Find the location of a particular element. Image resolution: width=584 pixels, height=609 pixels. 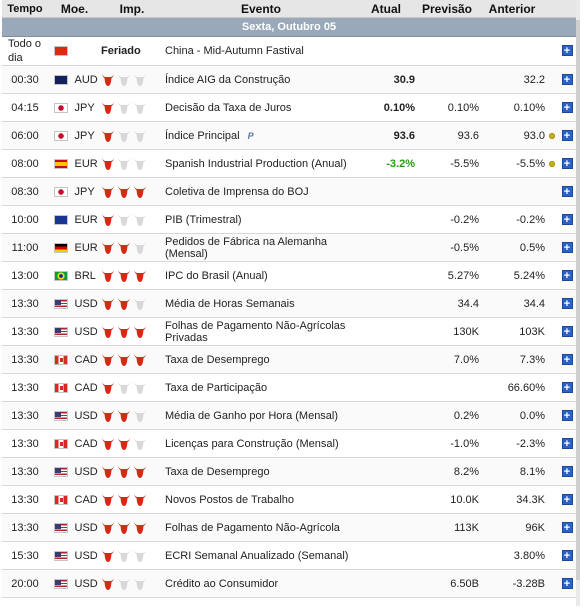

holiday-label: Feriado is located at coordinates (121, 51).